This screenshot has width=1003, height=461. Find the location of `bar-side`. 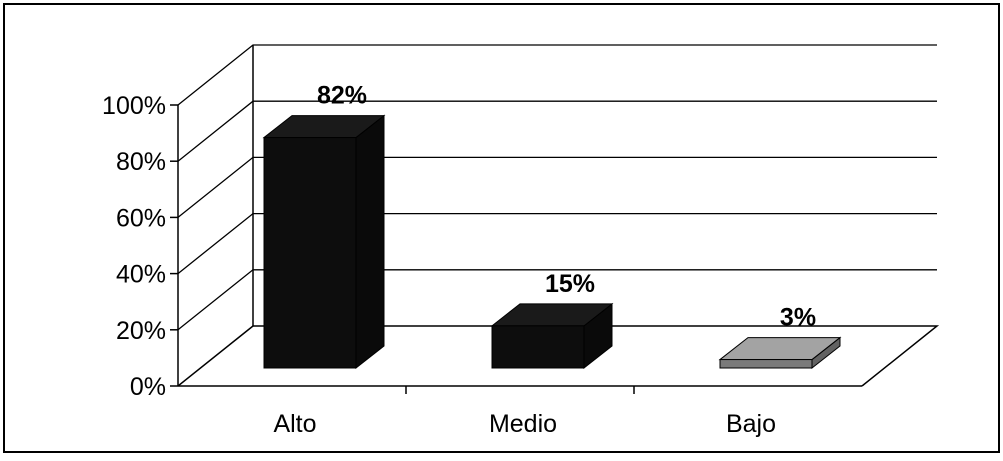

bar-side is located at coordinates (370, 242).